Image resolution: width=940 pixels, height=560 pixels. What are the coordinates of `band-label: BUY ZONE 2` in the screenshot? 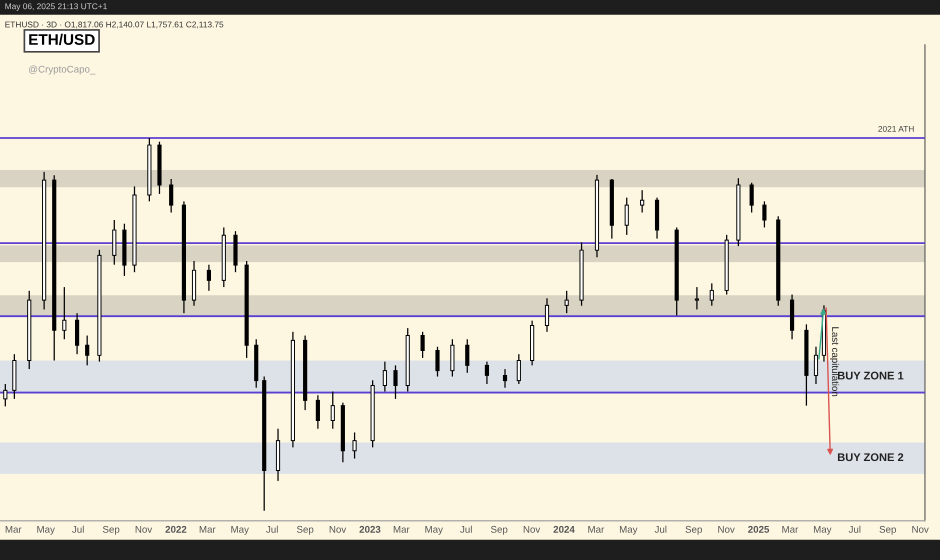 It's located at (871, 457).